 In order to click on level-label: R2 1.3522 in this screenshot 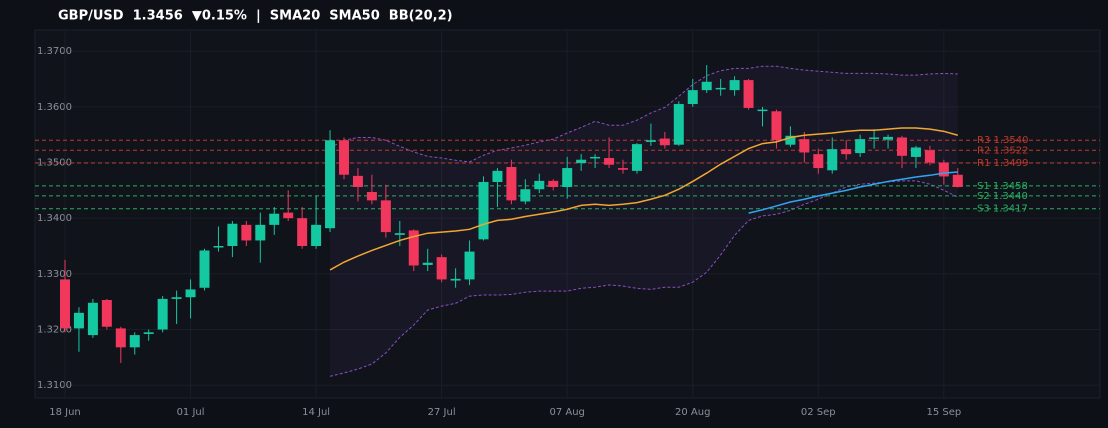, I will do `click(1002, 150)`.